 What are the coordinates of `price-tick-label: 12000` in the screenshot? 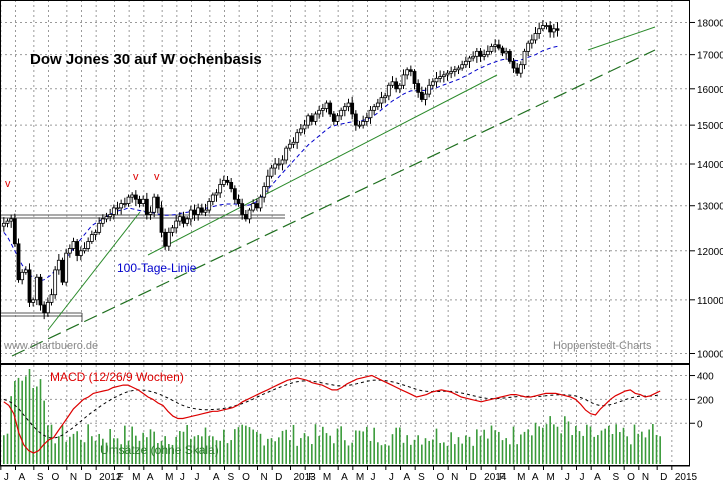 It's located at (710, 252).